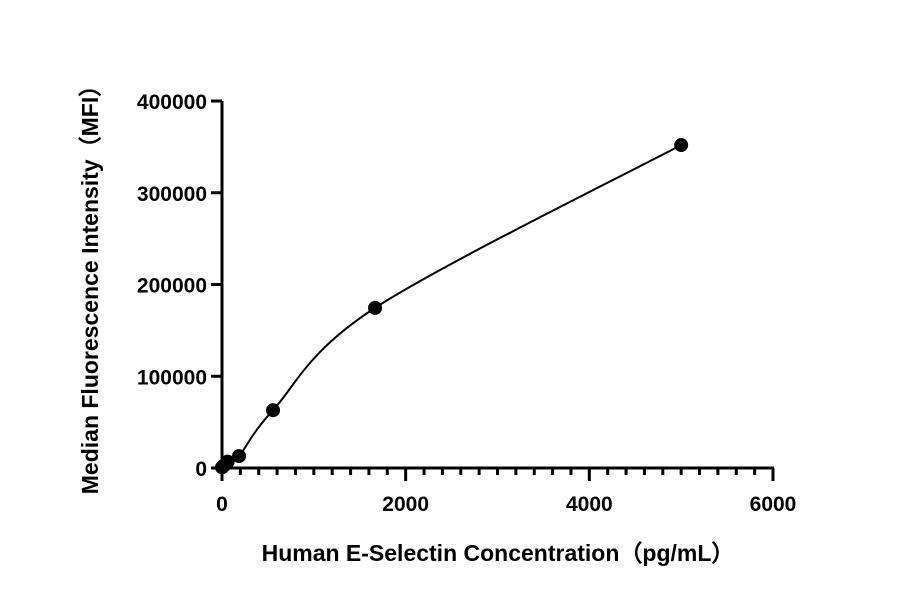 The image size is (900, 594). What do you see at coordinates (172, 194) in the screenshot?
I see `y-tick-label: 300000` at bounding box center [172, 194].